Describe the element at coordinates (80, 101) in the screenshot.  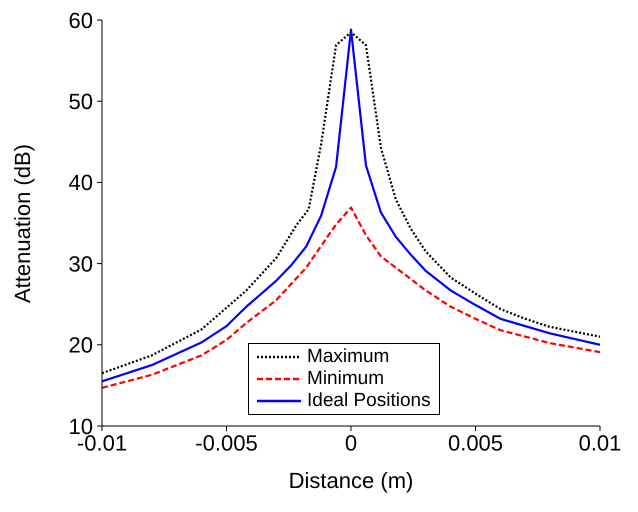
I see `y-tick-label: 50` at that location.